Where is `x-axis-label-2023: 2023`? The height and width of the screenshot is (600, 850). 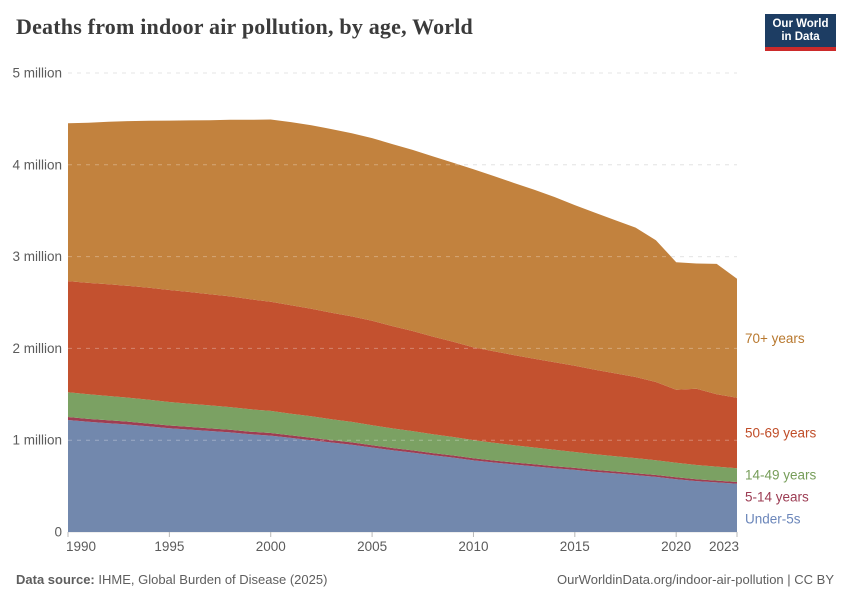 x-axis-label-2023: 2023 is located at coordinates (724, 546).